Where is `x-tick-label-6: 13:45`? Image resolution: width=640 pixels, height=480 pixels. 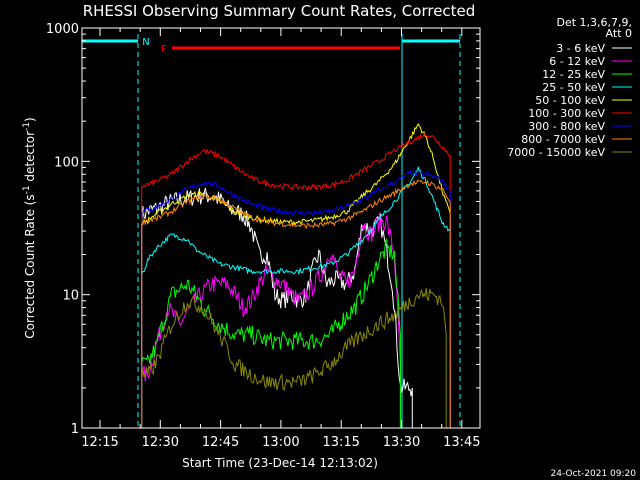 x-tick-label-6: 13:45 is located at coordinates (461, 442).